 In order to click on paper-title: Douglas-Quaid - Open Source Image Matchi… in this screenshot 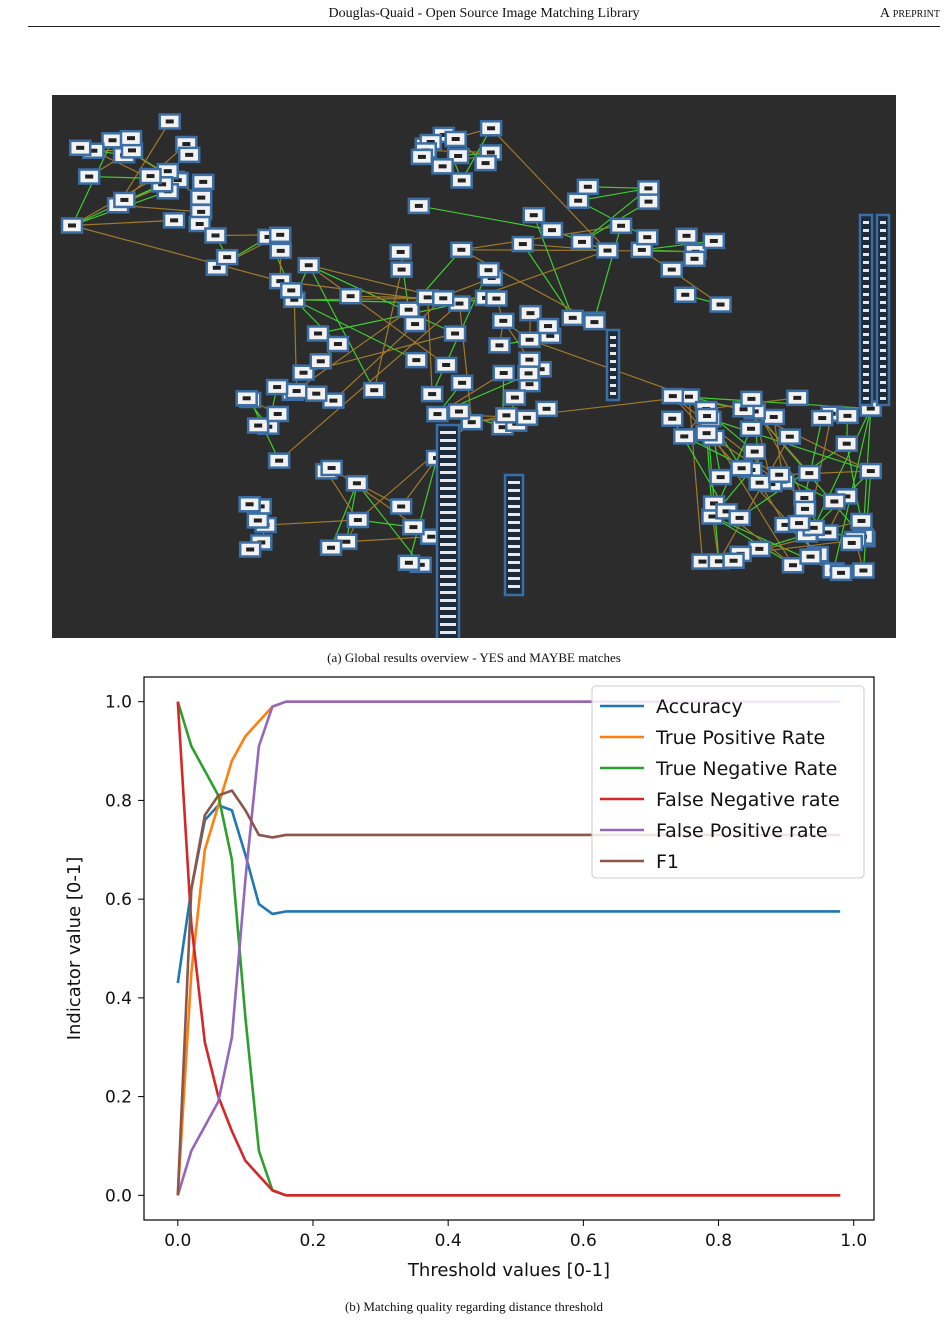, I will do `click(484, 13)`.